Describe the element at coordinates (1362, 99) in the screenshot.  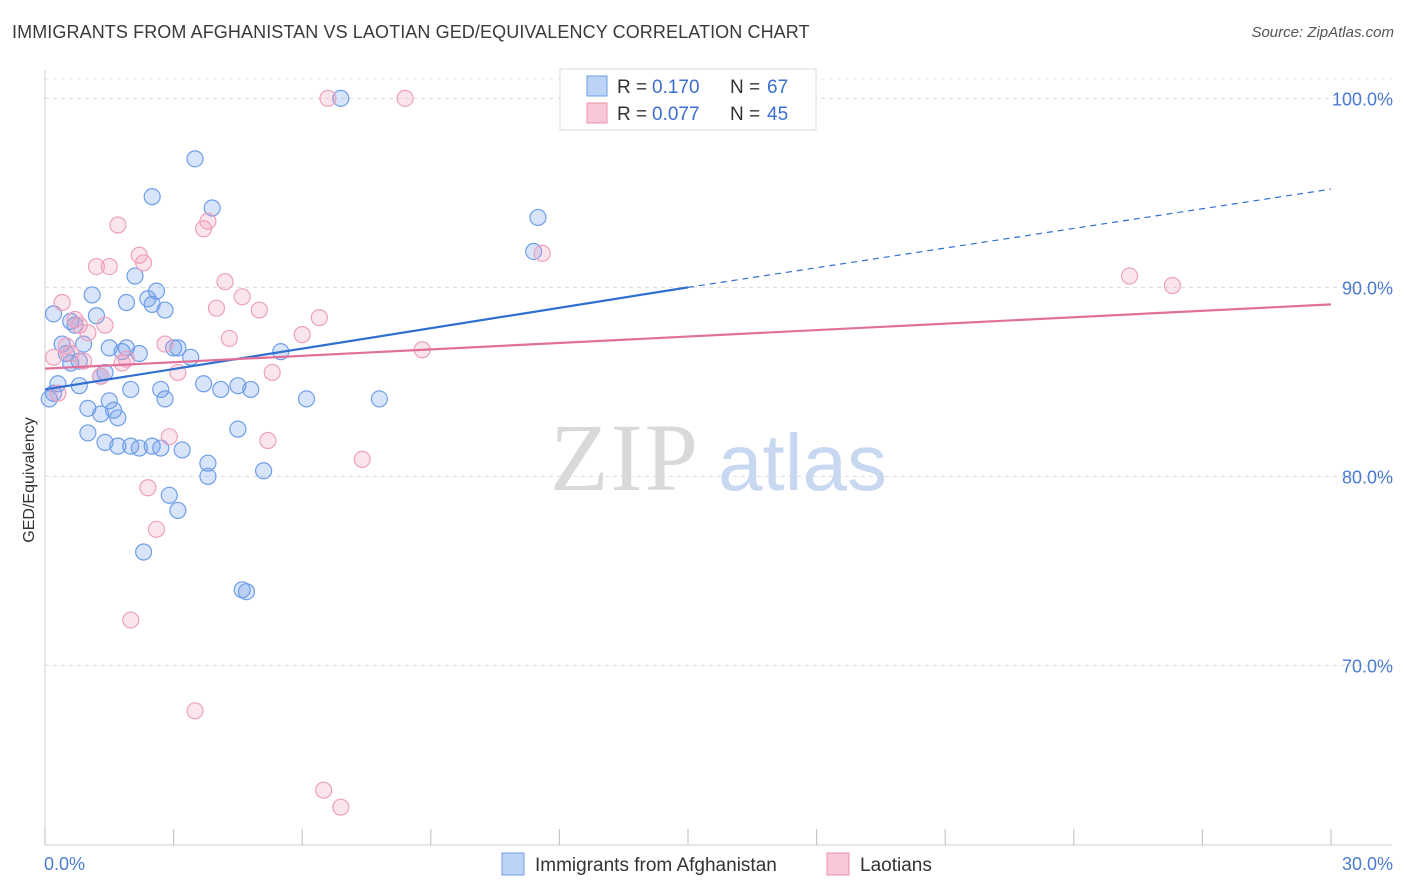
I see `y-tick-label: 100.0%` at that location.